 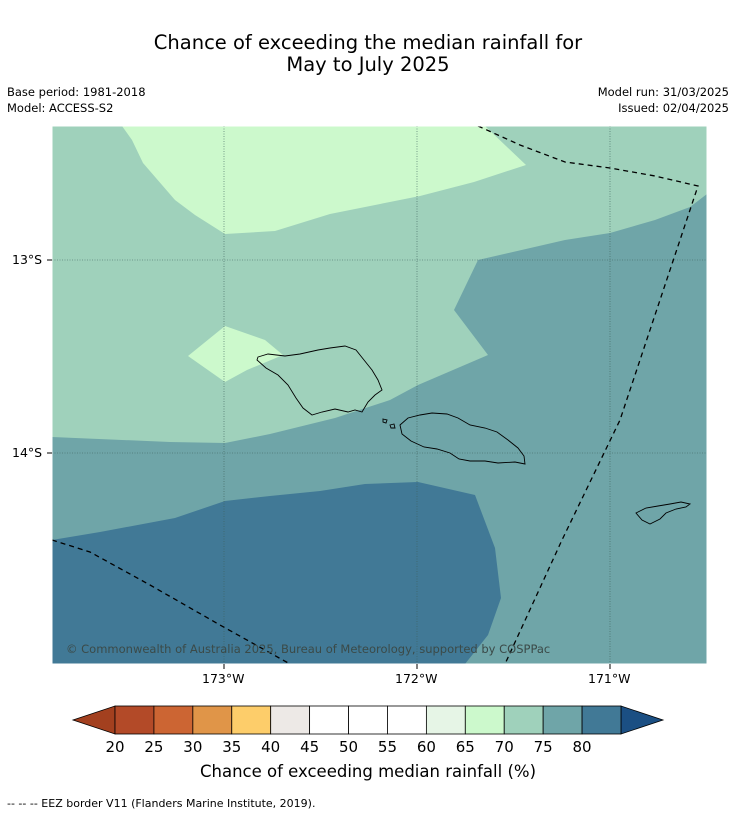 I want to click on colorbar-tick-label: 50, so click(x=348, y=747).